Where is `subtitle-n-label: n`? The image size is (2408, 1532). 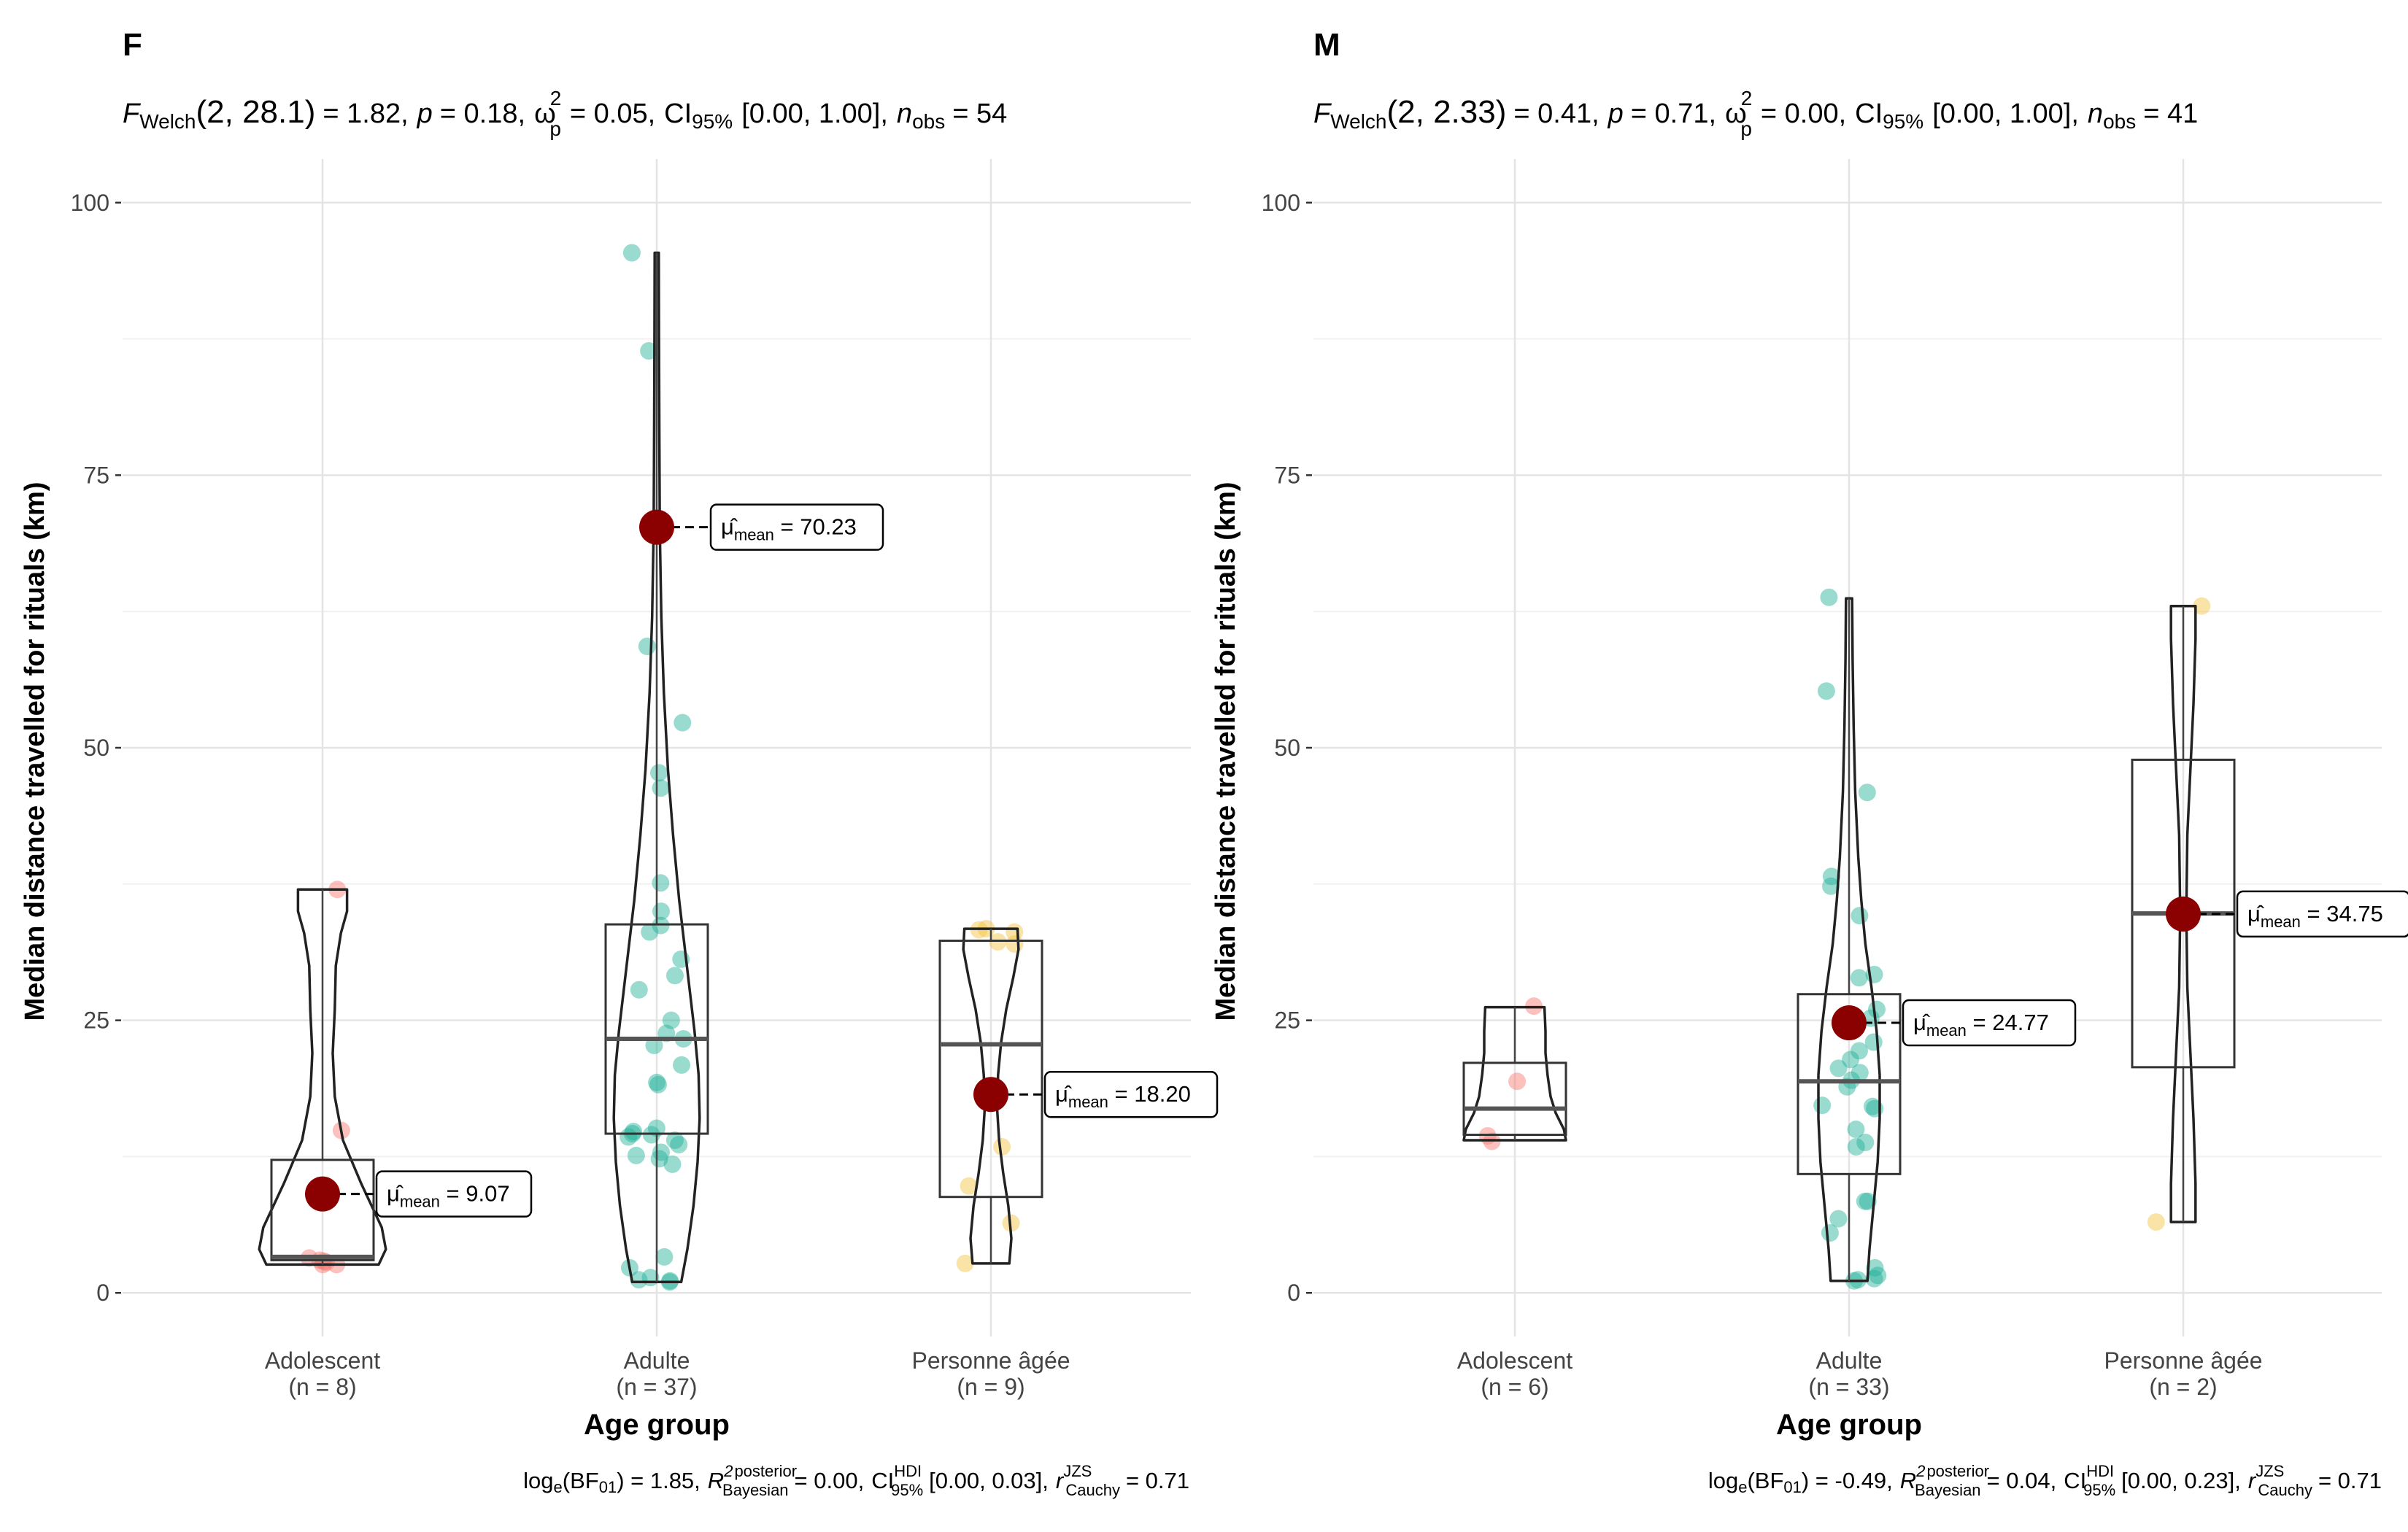 subtitle-n-label: n is located at coordinates (904, 113).